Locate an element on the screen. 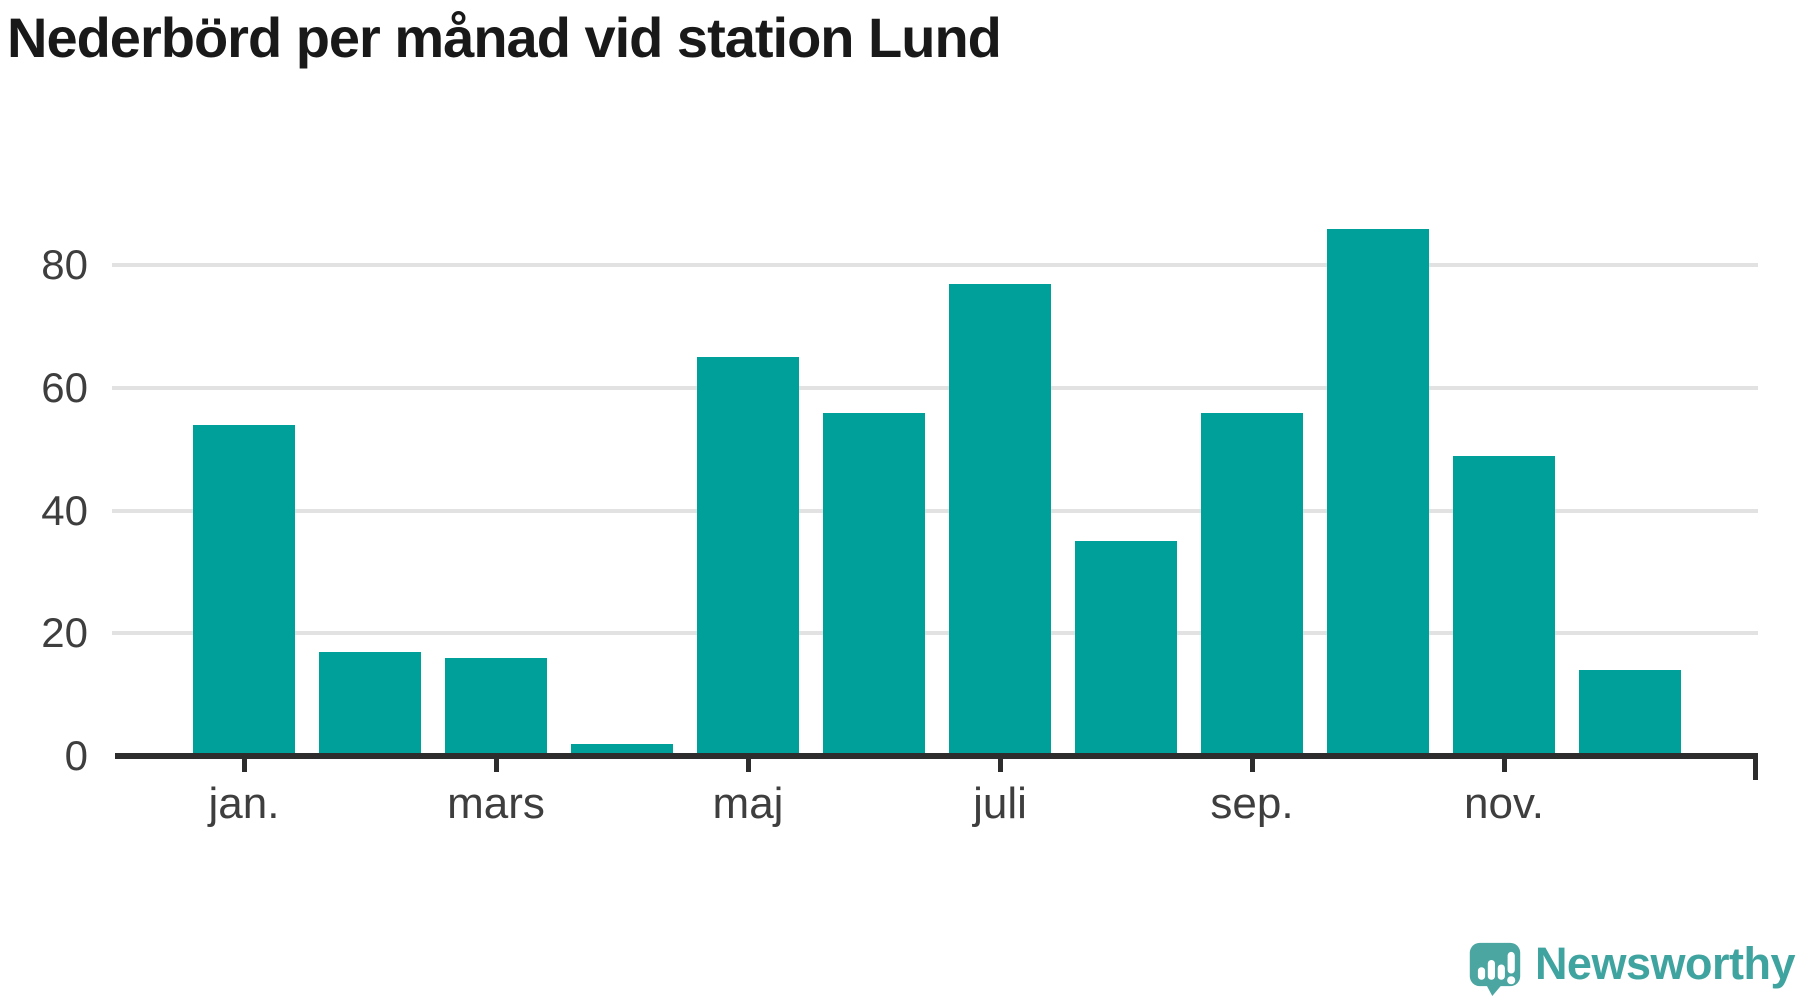 Image resolution: width=1800 pixels, height=1000 pixels. x-axis-label-maj: maj is located at coordinates (748, 803).